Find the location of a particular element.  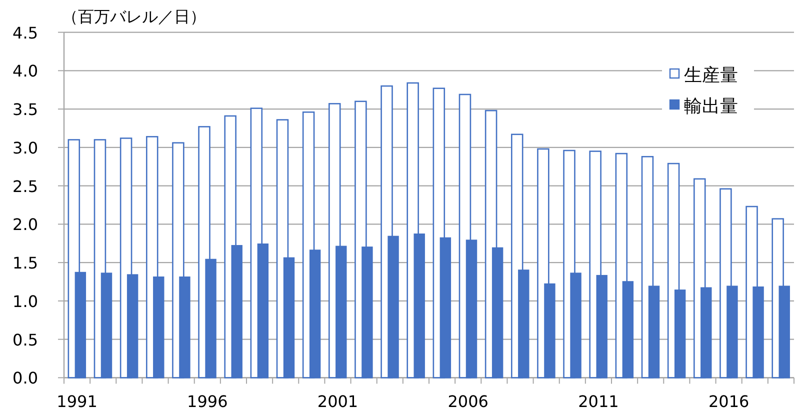

x-tick-label: 2001 is located at coordinates (337, 401).